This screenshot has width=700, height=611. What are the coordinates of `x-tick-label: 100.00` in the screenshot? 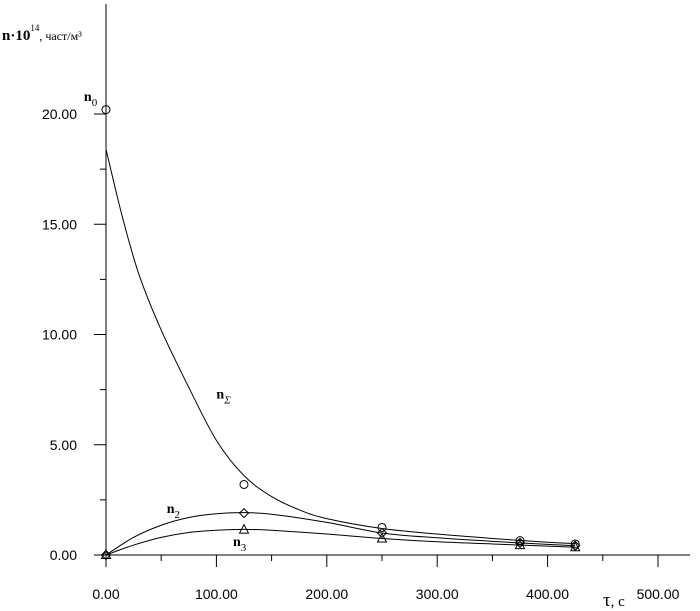 It's located at (216, 594).